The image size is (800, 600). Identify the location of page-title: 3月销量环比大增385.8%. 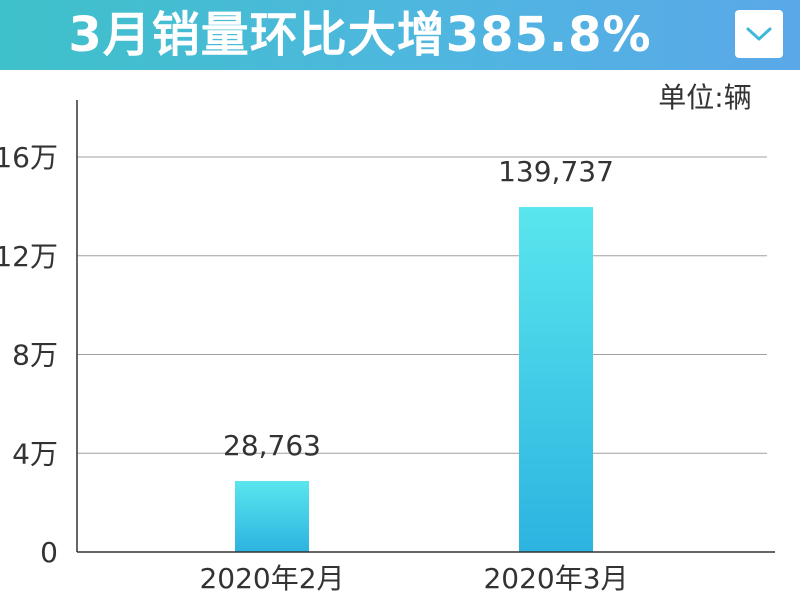
(360, 35).